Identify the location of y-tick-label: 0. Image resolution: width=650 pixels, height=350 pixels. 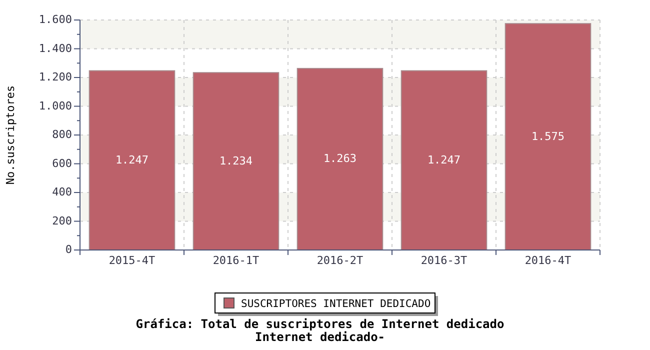
(68, 249).